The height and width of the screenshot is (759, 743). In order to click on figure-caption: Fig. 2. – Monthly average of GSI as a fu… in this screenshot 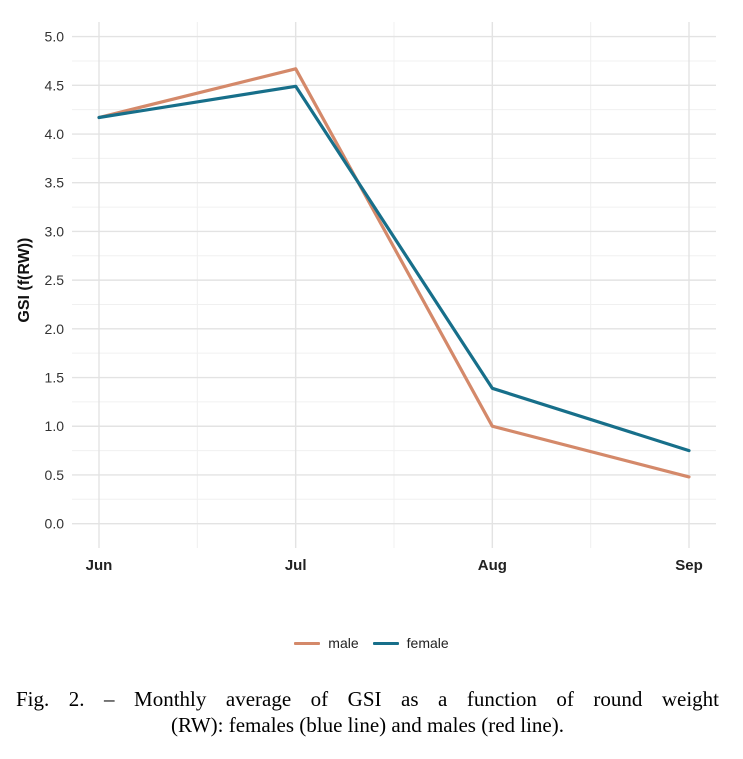, I will do `click(367, 712)`.